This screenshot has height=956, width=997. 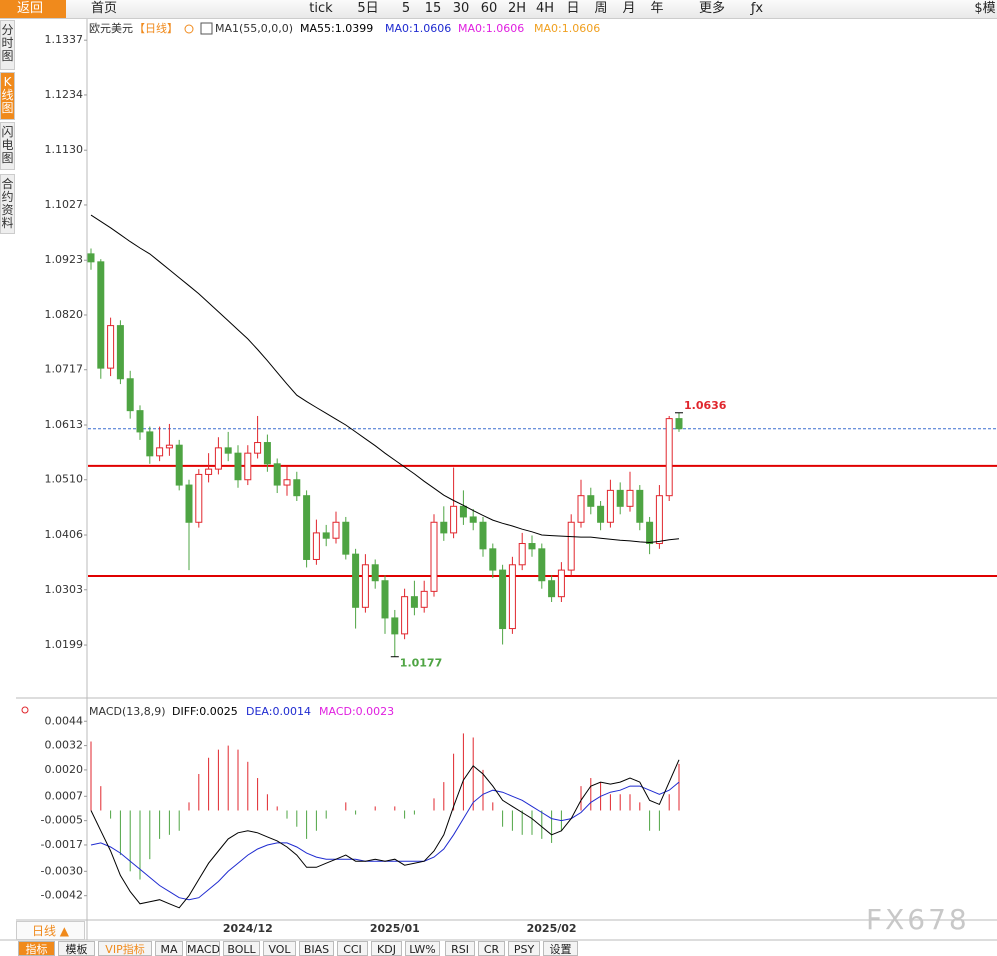 I want to click on back-button-bg, so click(x=33, y=9).